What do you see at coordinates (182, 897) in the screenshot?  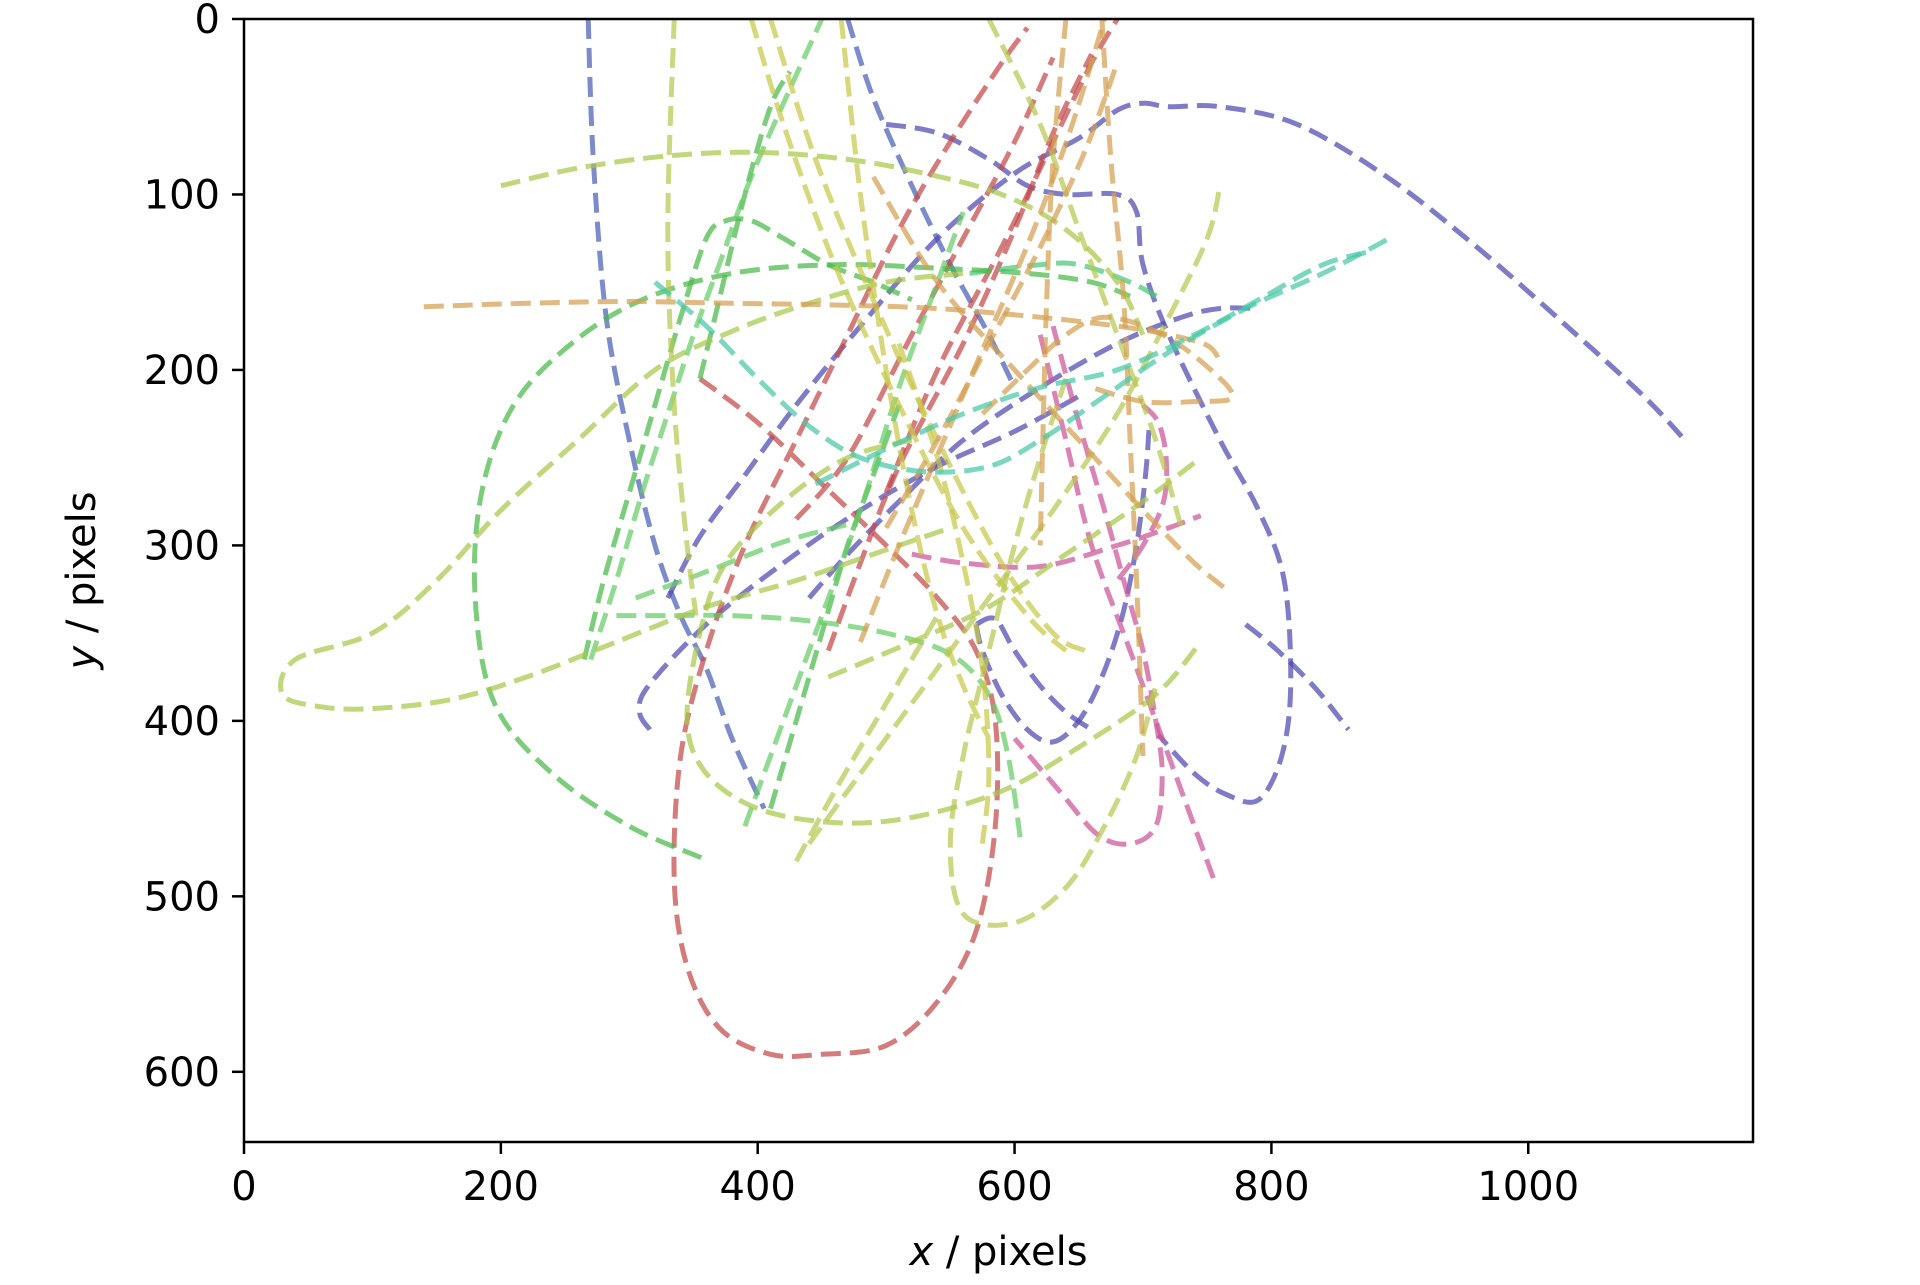 I see `y-tick-label: 500` at bounding box center [182, 897].